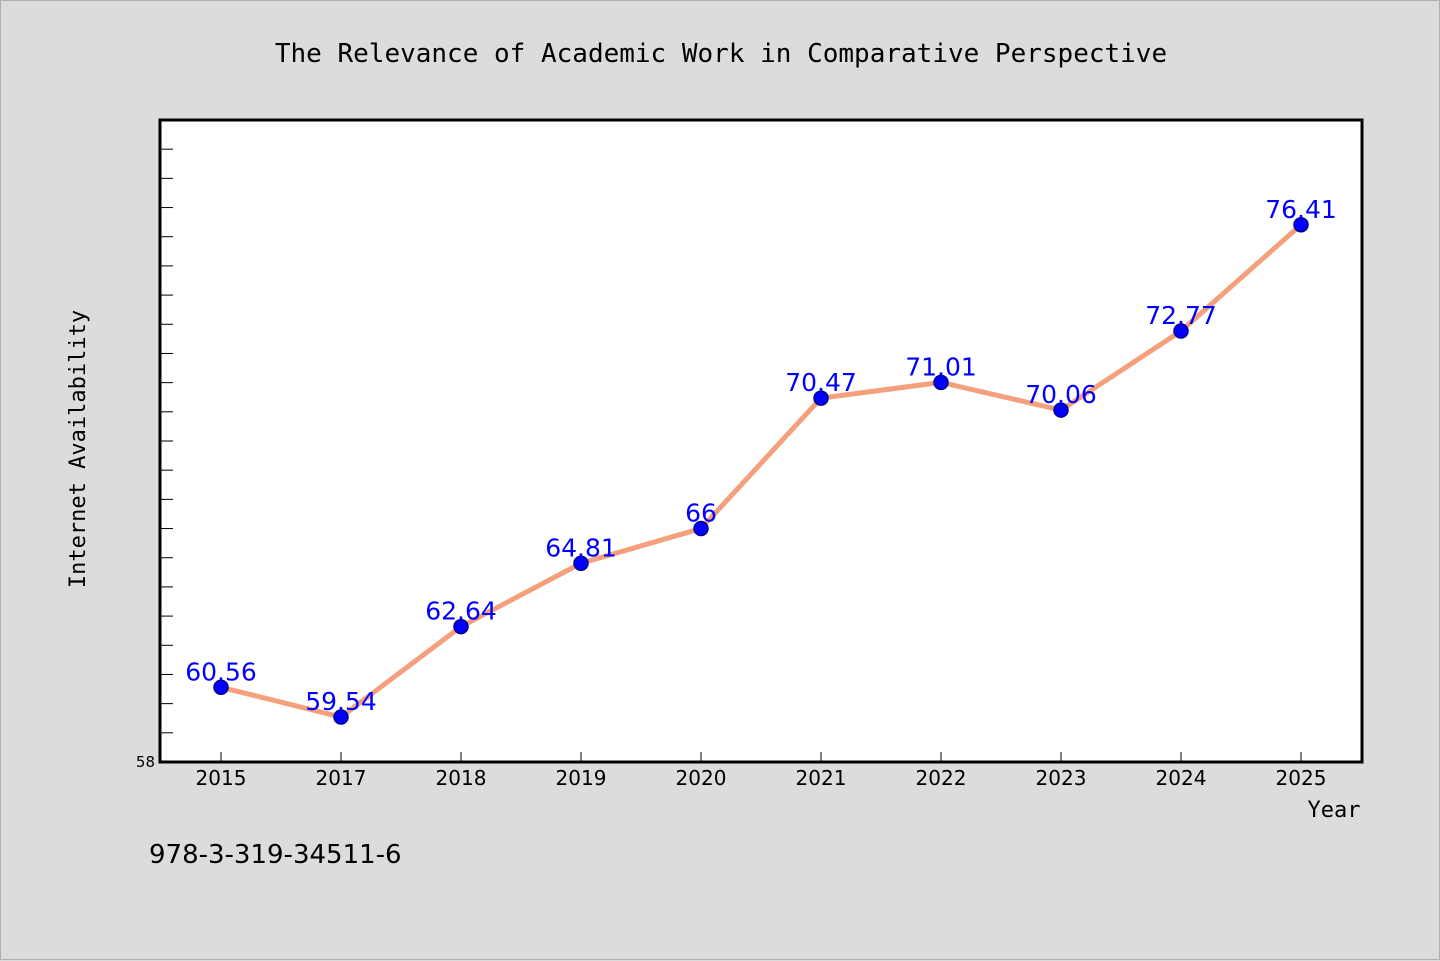 This screenshot has height=961, width=1440. Describe the element at coordinates (761, 771) in the screenshot. I see `x-axis-ticks: 2015 2017 2018 2019 2020 2021 2022 2023 2024 2025` at that location.